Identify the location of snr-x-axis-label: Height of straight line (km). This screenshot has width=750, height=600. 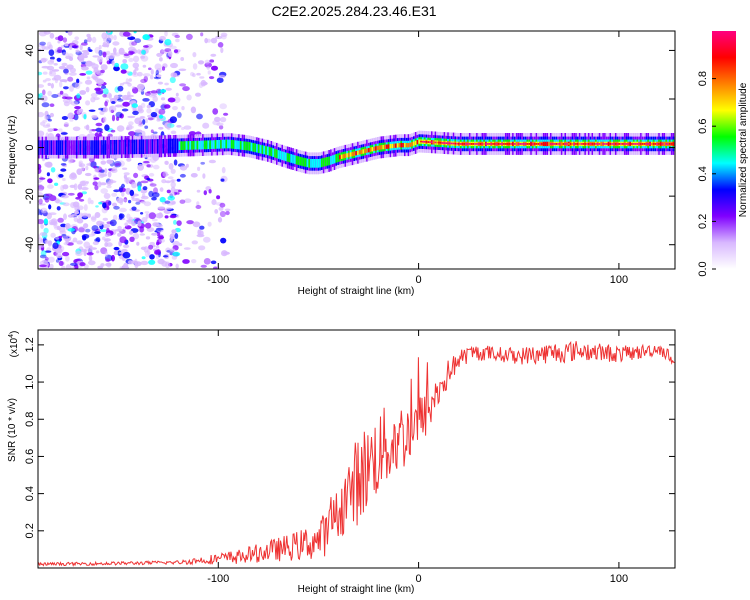
(356, 589).